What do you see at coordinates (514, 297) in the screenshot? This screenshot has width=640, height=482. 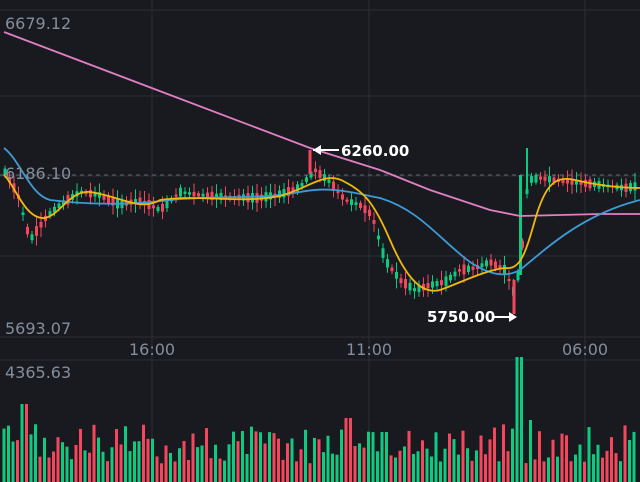 I see `candle-low` at bounding box center [514, 297].